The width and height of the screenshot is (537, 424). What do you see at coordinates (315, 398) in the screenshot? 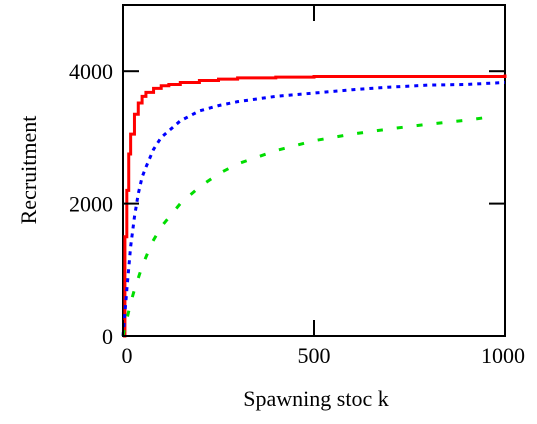
I see `x-axis-label: Spawning stoc k` at bounding box center [315, 398].